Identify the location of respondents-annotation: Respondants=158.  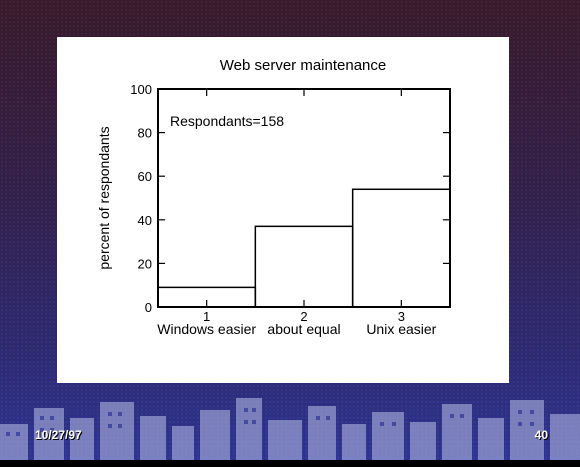
(227, 121).